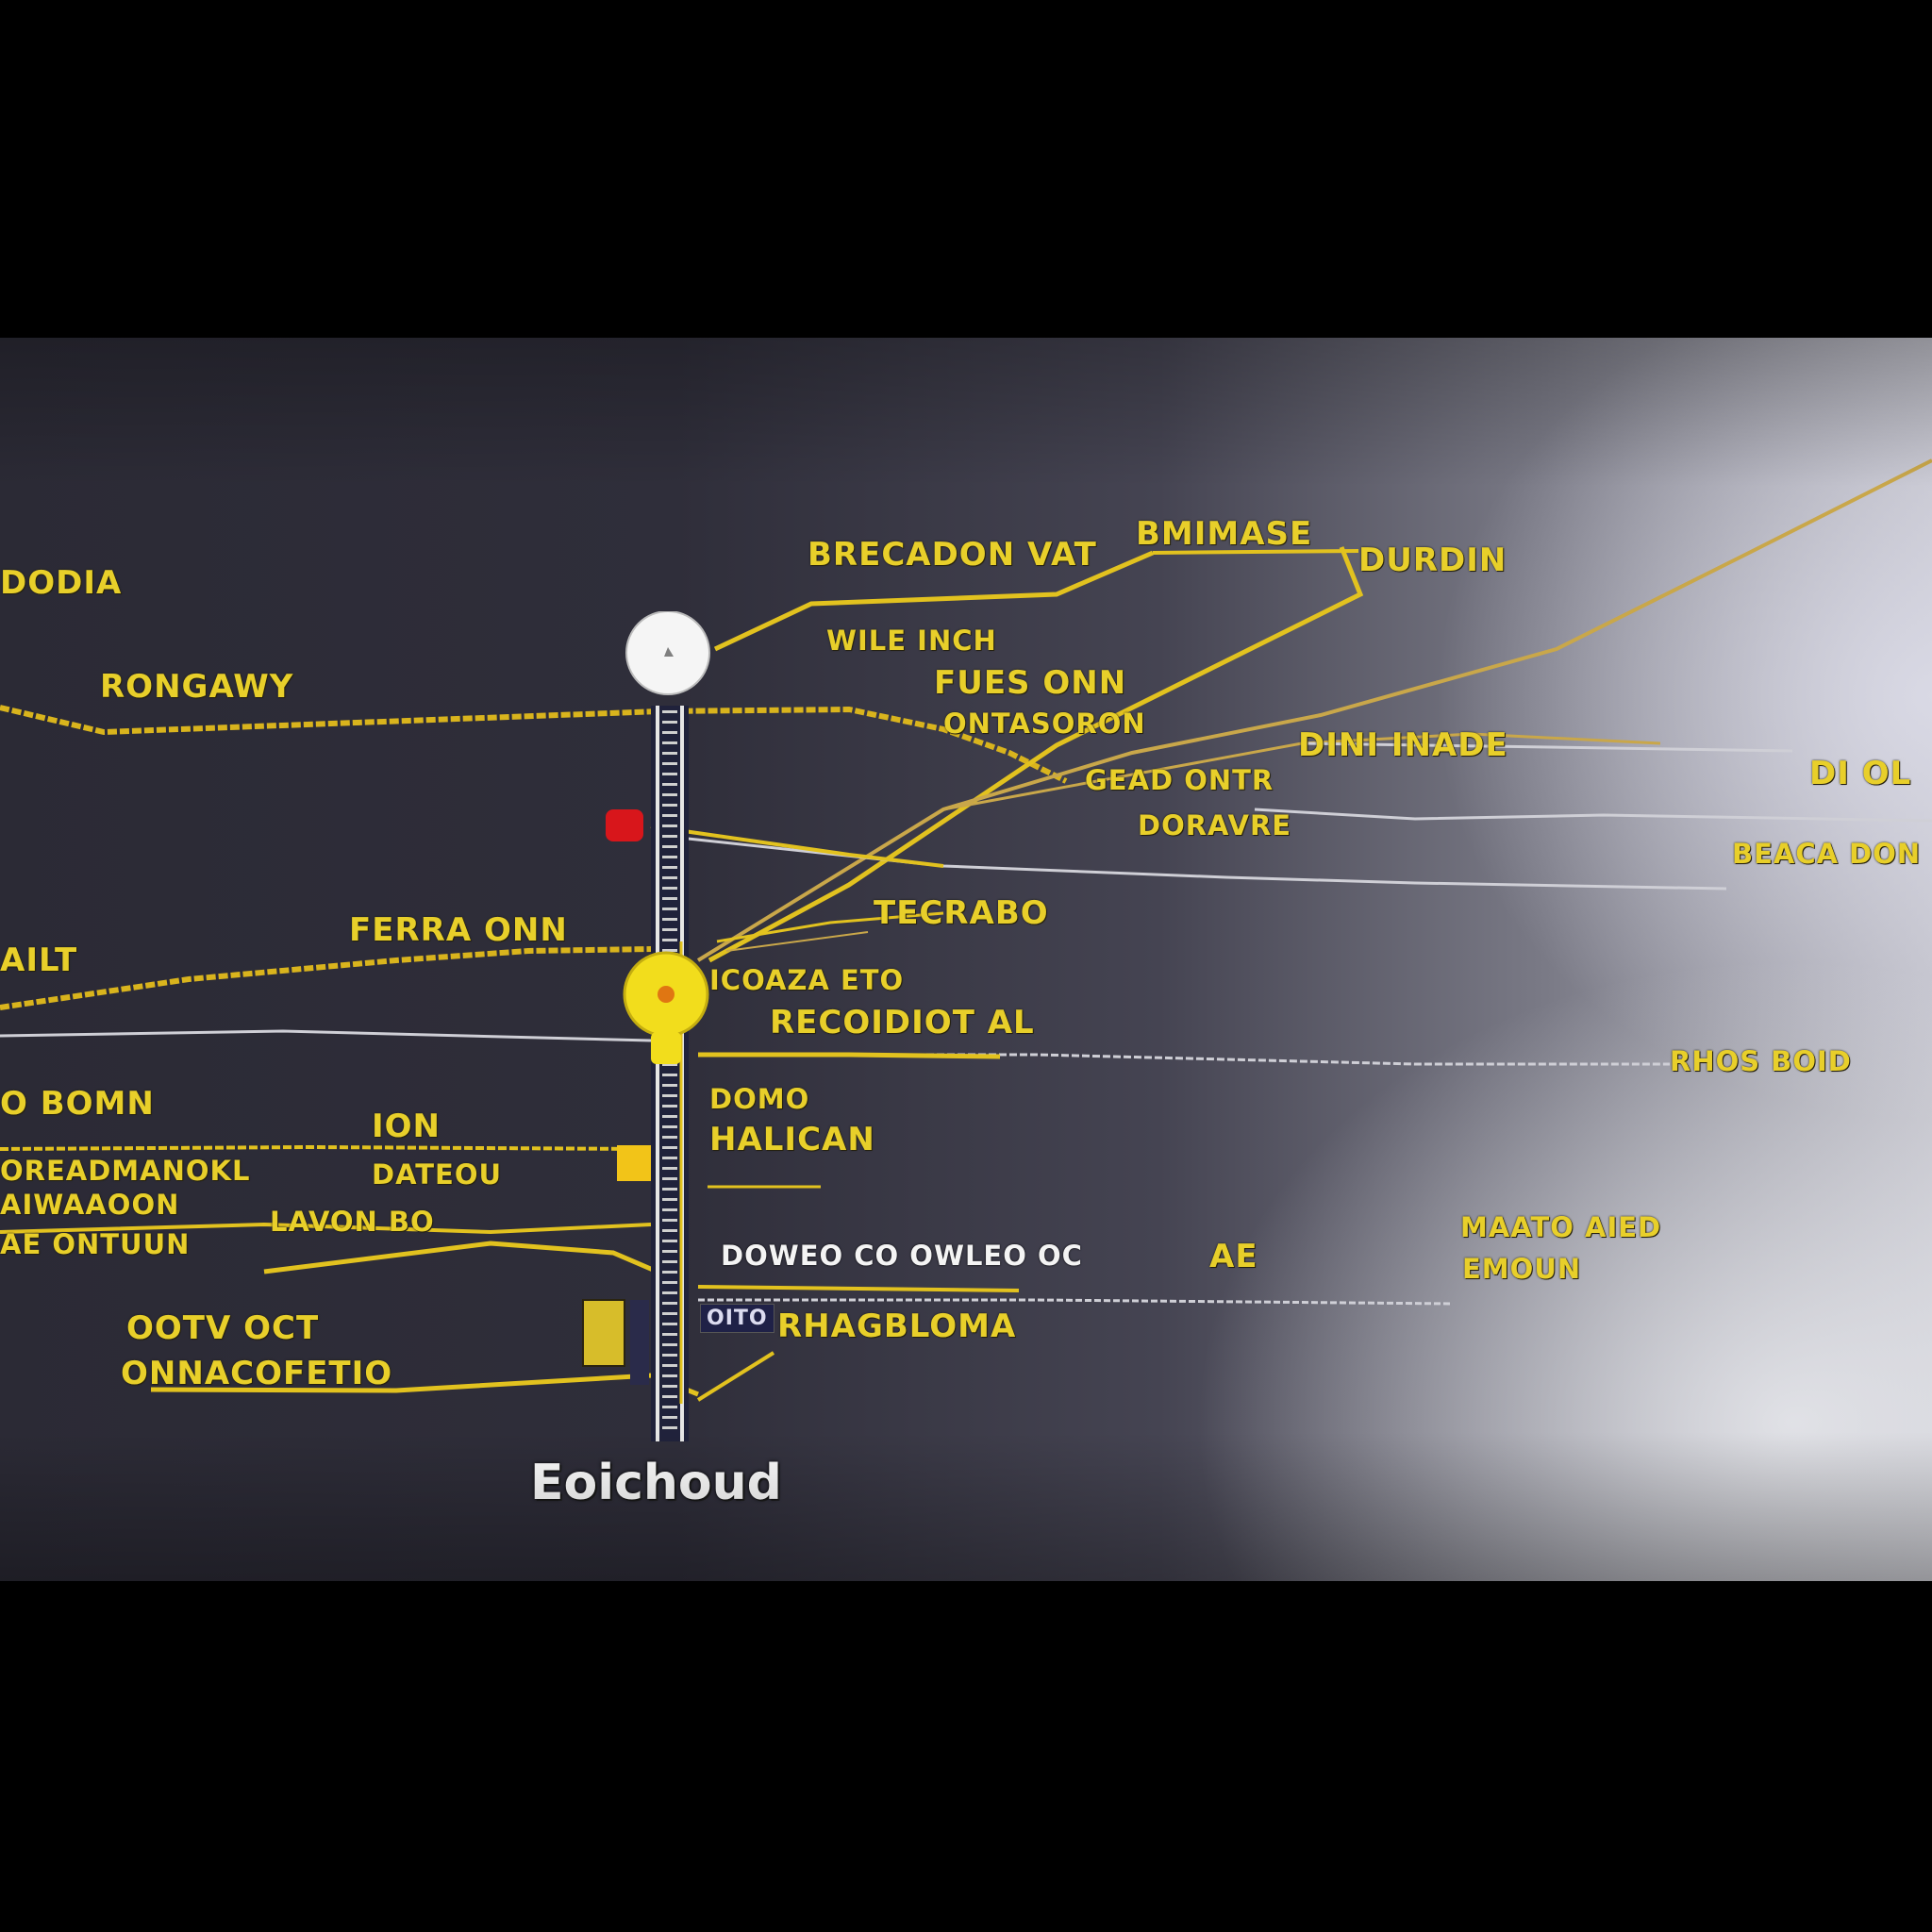 The width and height of the screenshot is (1932, 1932). What do you see at coordinates (897, 1326) in the screenshot?
I see `label-rhagbloma: RHAGBLOMA` at bounding box center [897, 1326].